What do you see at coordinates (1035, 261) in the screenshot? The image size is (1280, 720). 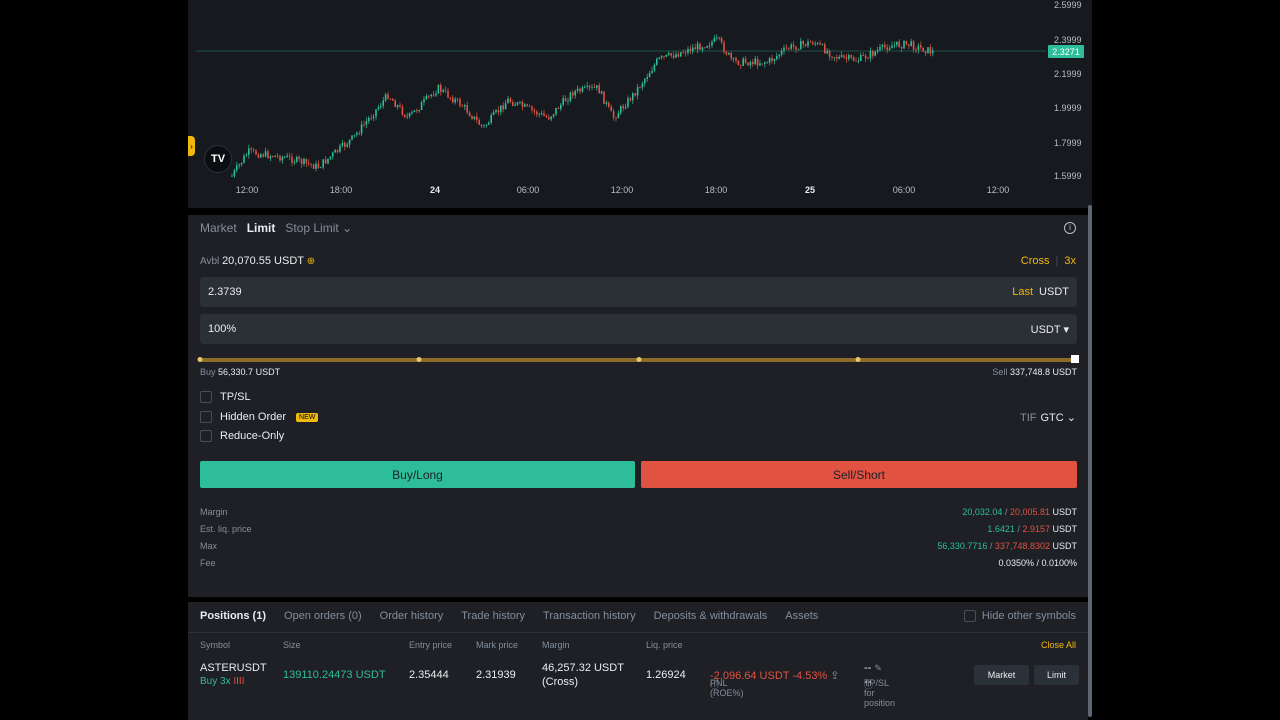 I see `margin-mode-button: Cross` at bounding box center [1035, 261].